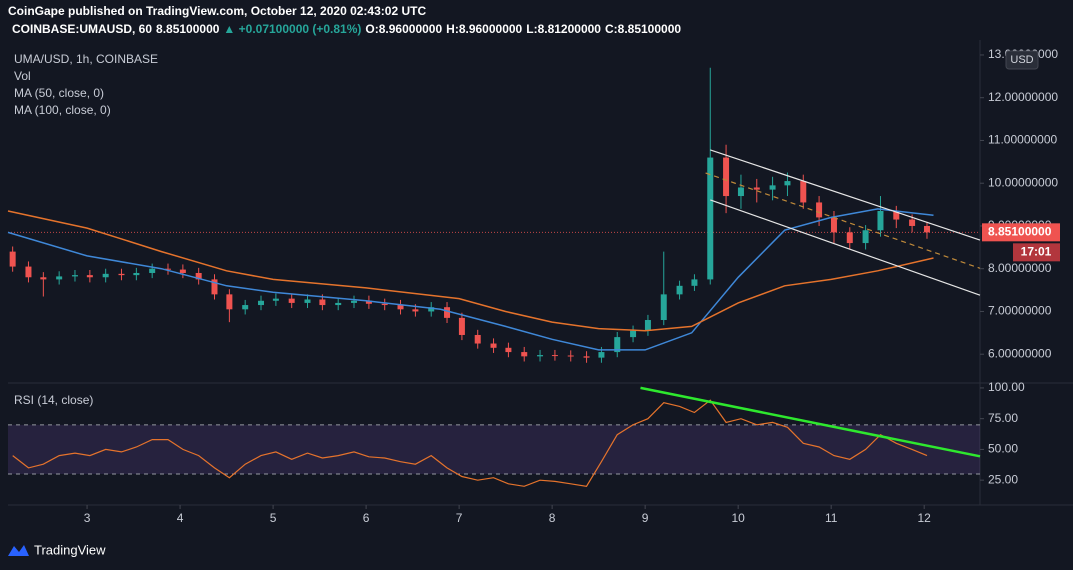  Describe the element at coordinates (552, 518) in the screenshot. I see `x-tick-label: 8` at that location.